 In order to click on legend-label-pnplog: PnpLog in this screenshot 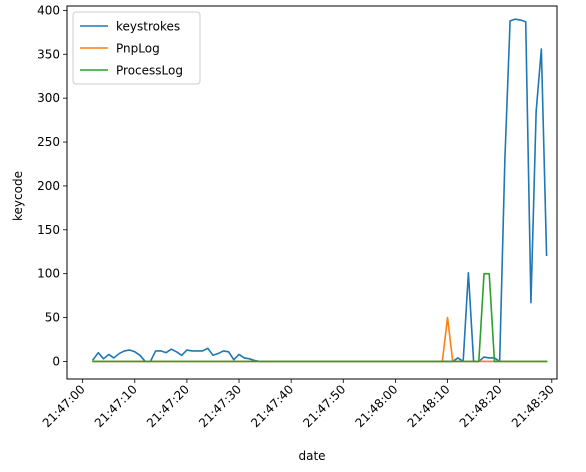, I will do `click(138, 49)`.